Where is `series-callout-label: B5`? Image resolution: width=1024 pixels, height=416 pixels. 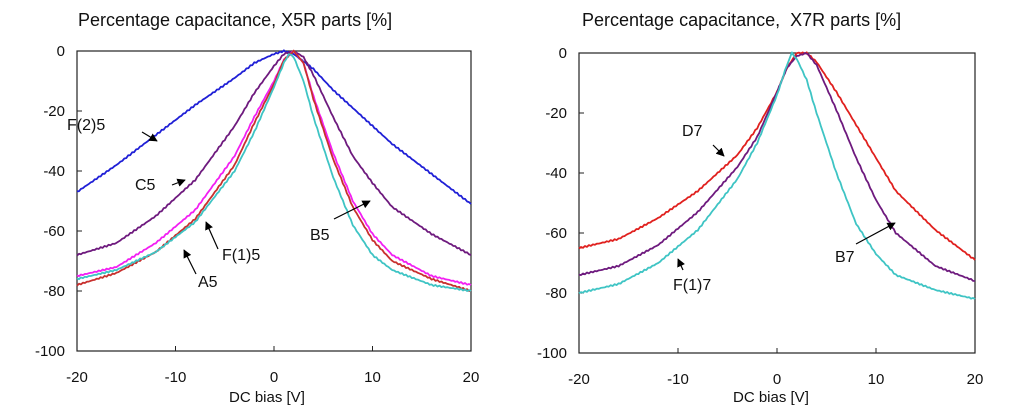
series-callout-label: B5 is located at coordinates (320, 235).